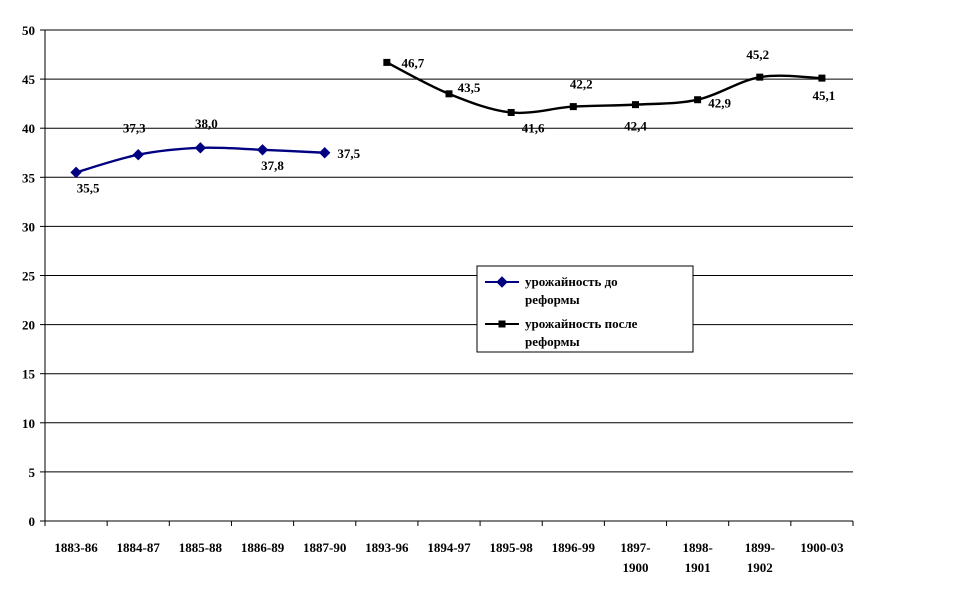 Image resolution: width=957 pixels, height=601 pixels. I want to click on x-tick-label: 1893-96, so click(387, 547).